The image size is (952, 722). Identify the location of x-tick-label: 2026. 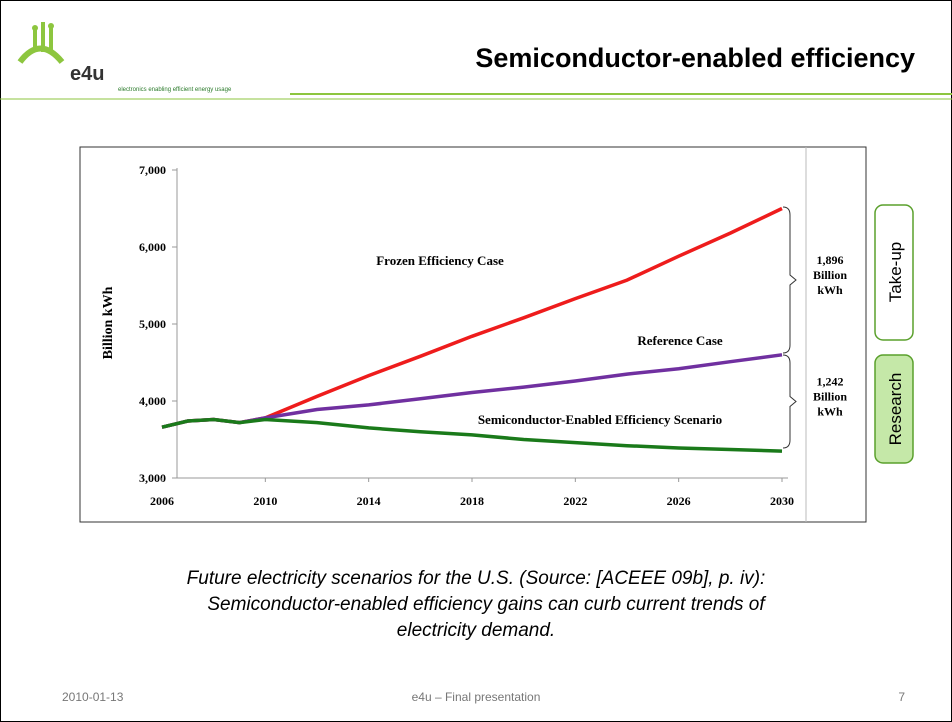
(679, 501).